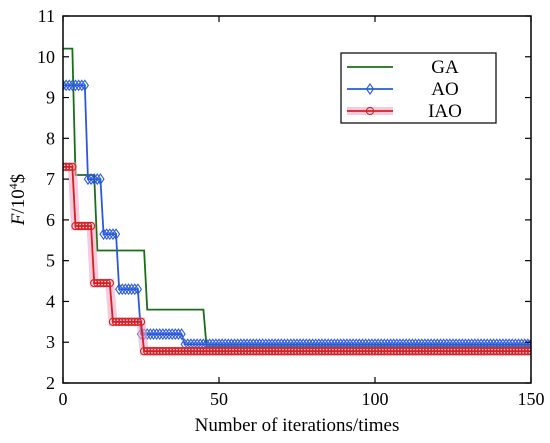  Describe the element at coordinates (375, 399) in the screenshot. I see `x-tick-label: 100` at that location.